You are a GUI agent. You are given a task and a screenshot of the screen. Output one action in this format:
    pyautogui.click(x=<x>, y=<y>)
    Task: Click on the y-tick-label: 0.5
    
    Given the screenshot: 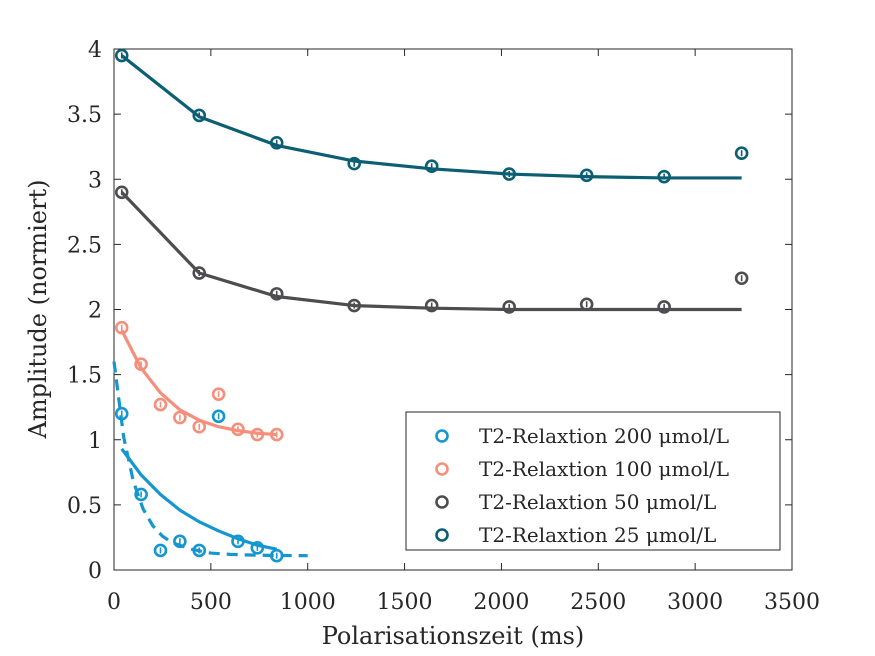 What is the action you would take?
    pyautogui.click(x=84, y=506)
    